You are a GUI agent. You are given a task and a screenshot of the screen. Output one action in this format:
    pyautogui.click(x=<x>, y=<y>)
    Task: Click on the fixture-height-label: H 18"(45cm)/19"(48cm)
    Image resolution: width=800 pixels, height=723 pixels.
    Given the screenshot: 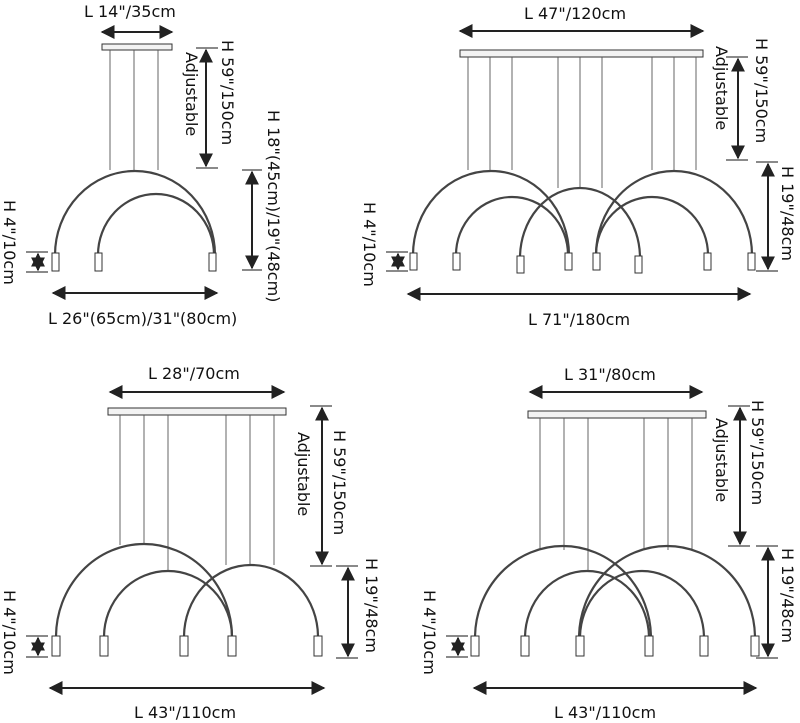 What is the action you would take?
    pyautogui.click(x=273, y=206)
    